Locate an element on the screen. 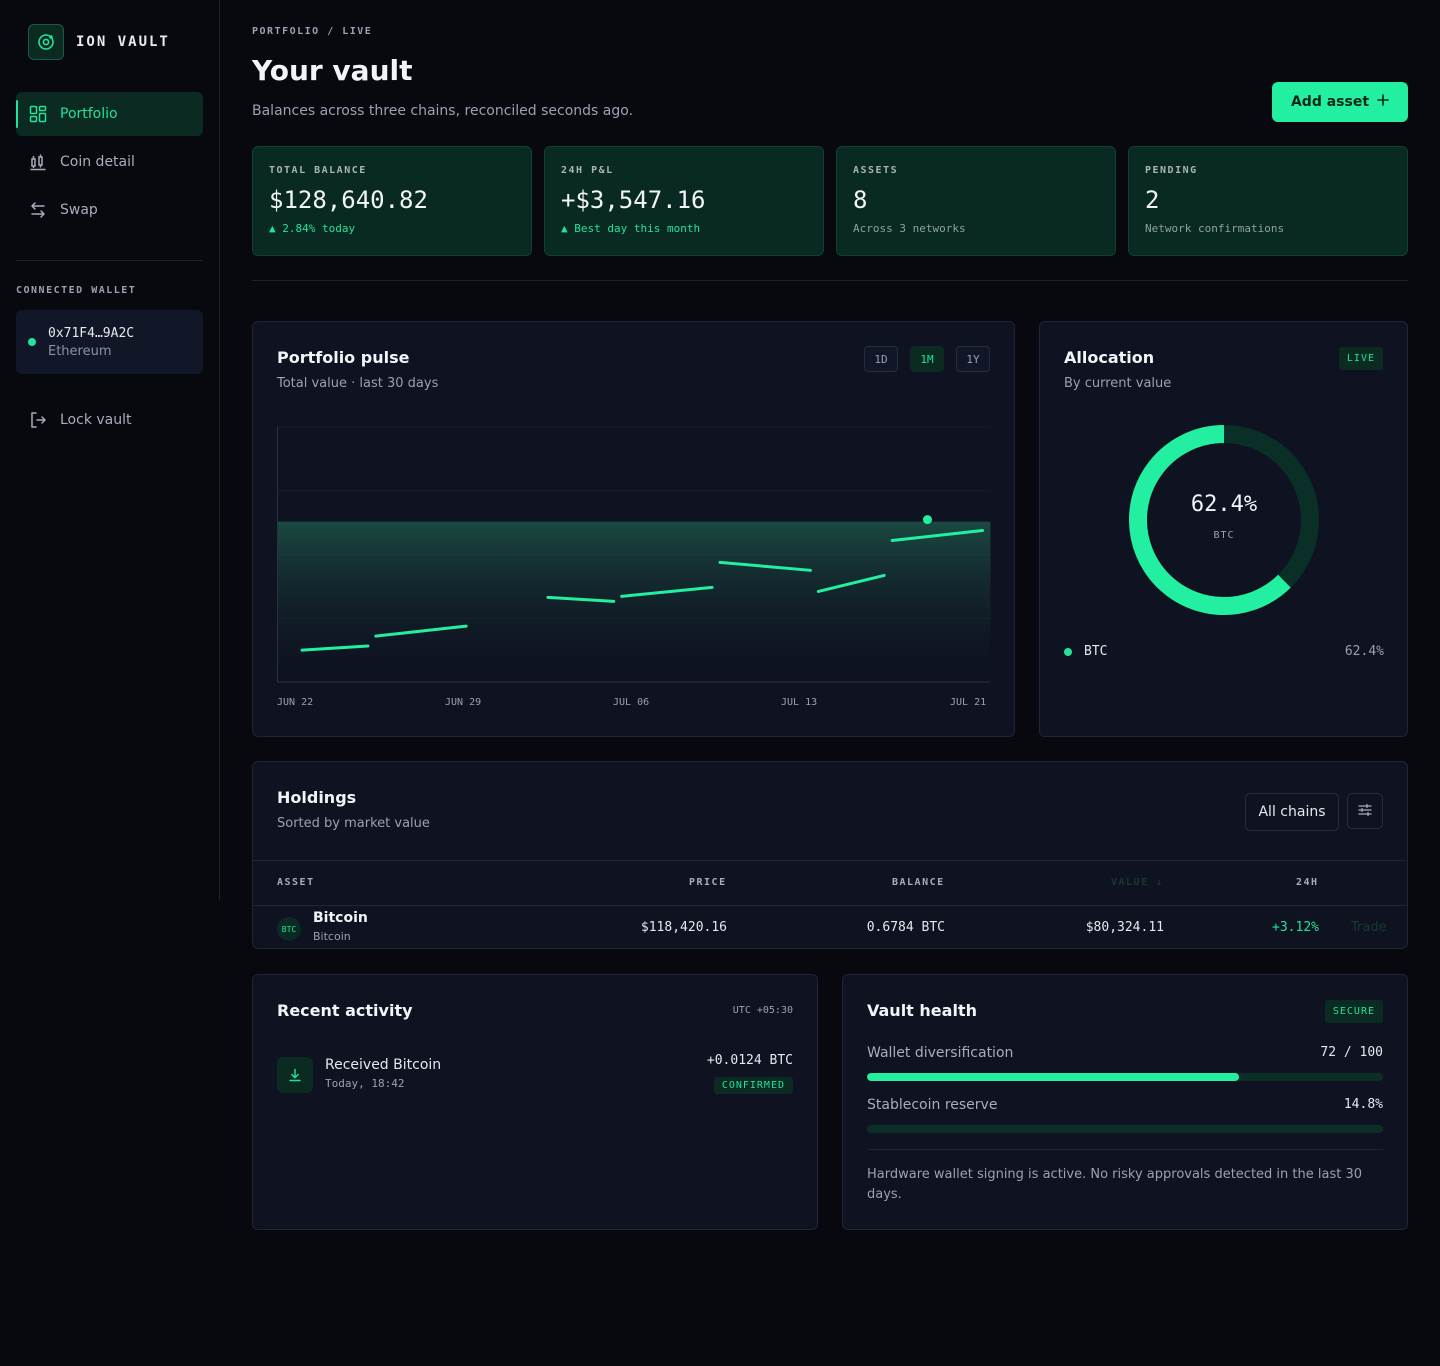  status-badge: CONFIRMED is located at coordinates (753, 1085).